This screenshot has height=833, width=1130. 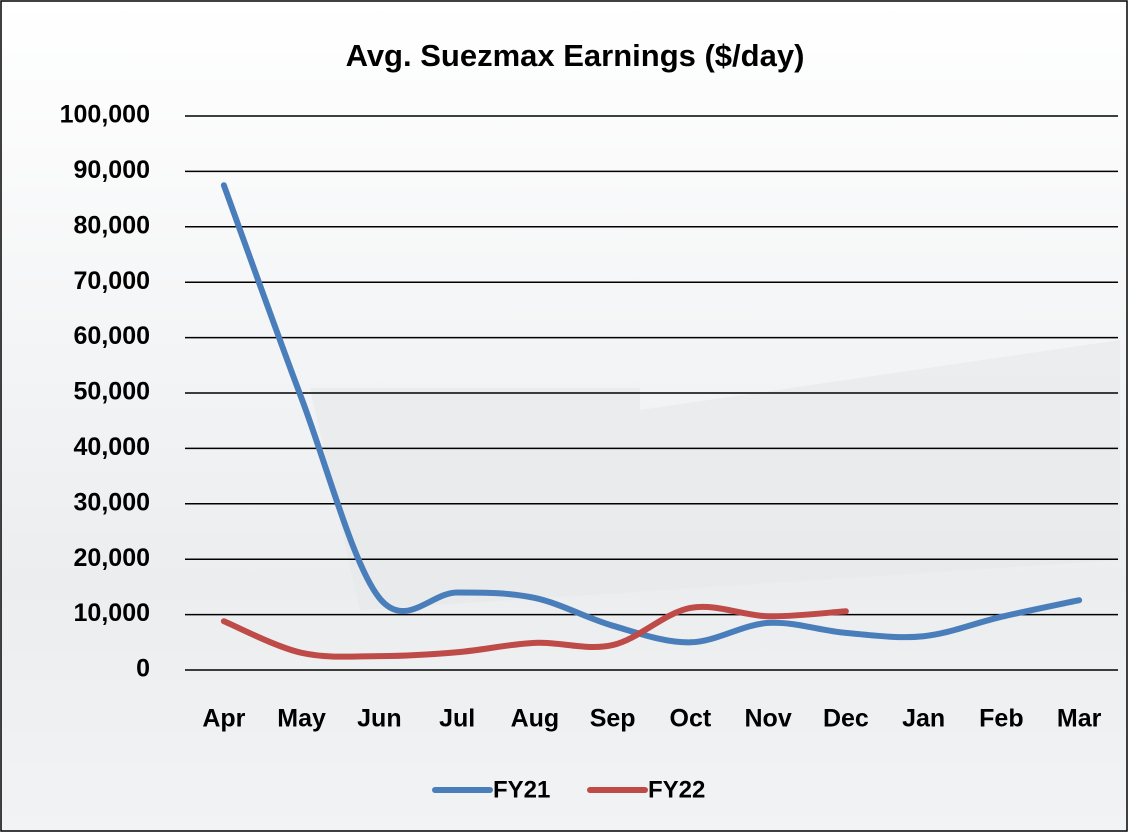 I want to click on y-tick-label: 40,000, so click(x=112, y=447).